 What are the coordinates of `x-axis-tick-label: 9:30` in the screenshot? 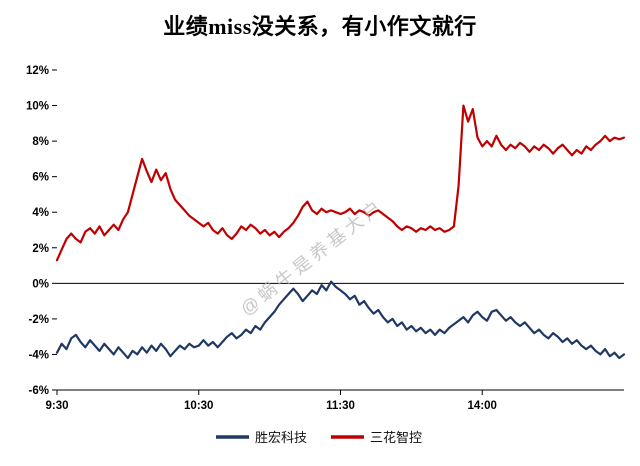 It's located at (56, 406).